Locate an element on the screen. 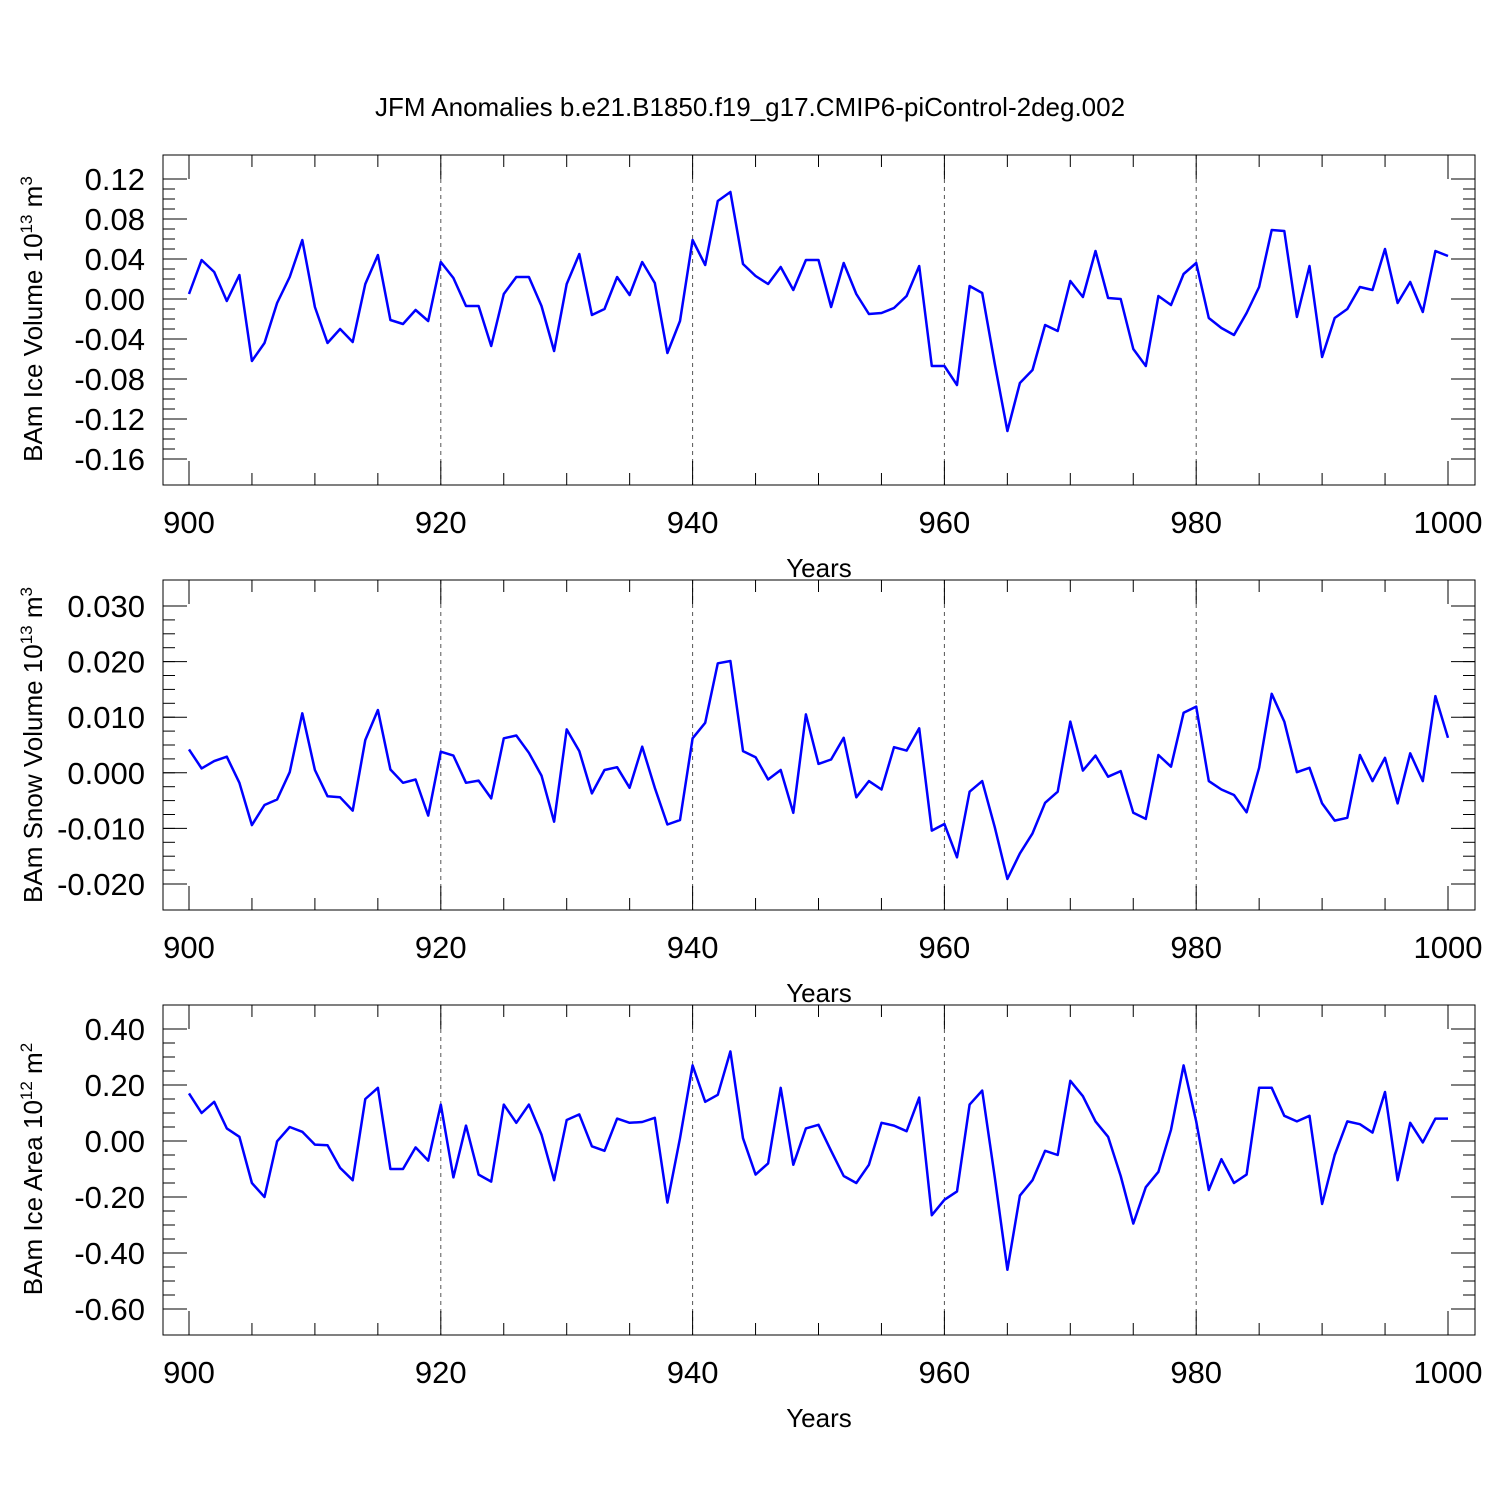  y-tick-label: 0.20 is located at coordinates (115, 1085).